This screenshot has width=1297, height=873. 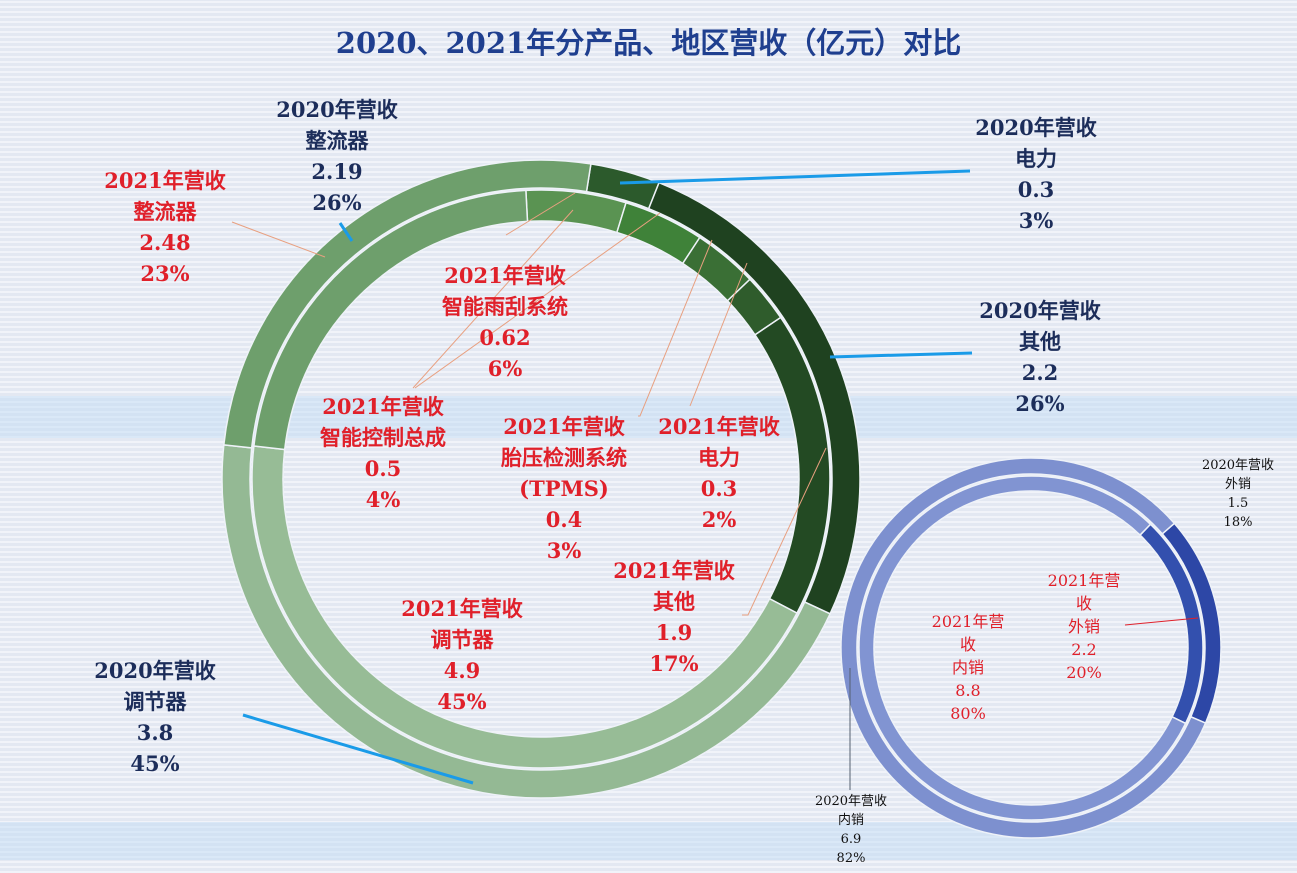 I want to click on label-2021-control: 2021年营收 智能控制总成 0.5 4%, so click(x=383, y=453).